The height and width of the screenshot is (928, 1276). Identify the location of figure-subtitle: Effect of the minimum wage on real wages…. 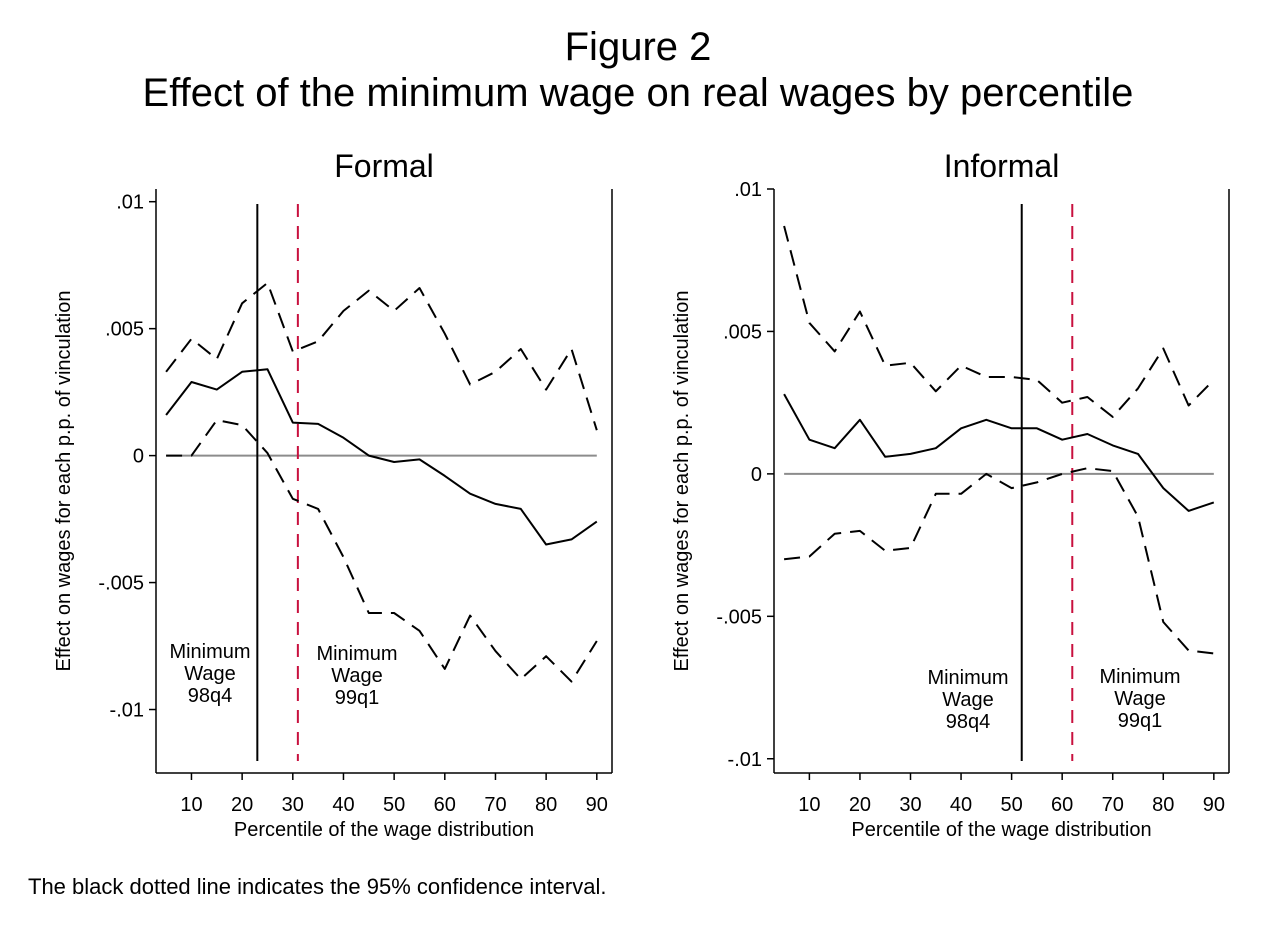
(638, 93).